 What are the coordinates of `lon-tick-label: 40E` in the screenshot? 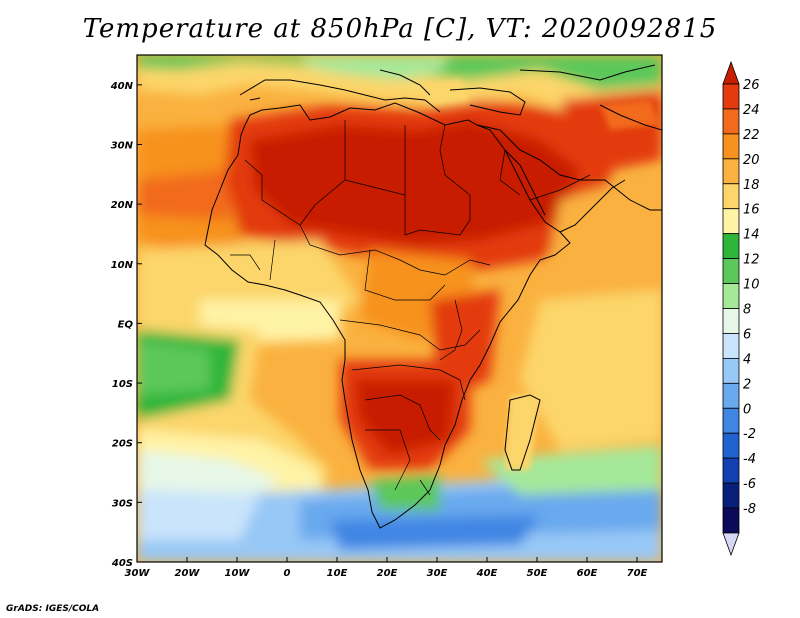 It's located at (487, 573).